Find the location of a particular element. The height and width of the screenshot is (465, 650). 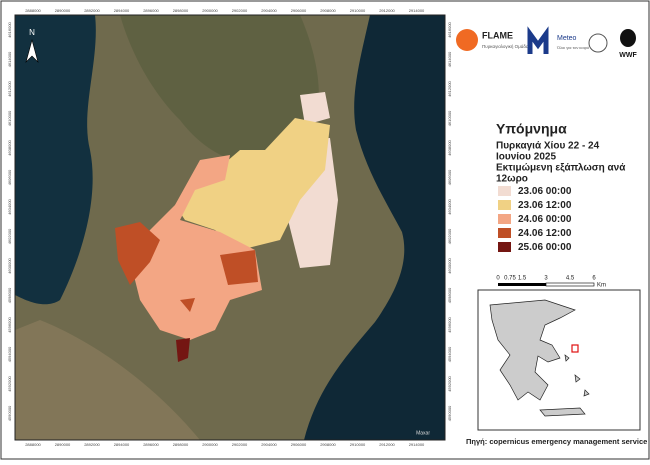

imagery-credit: Maxar is located at coordinates (423, 433).